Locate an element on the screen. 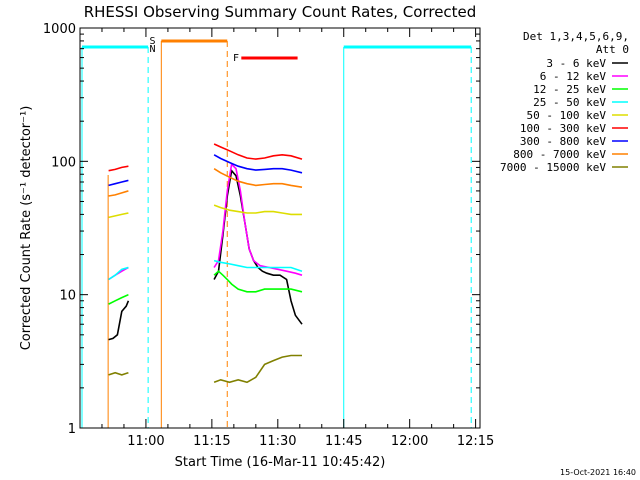 The height and width of the screenshot is (480, 640). x-tick-label: 11:15 is located at coordinates (211, 441).